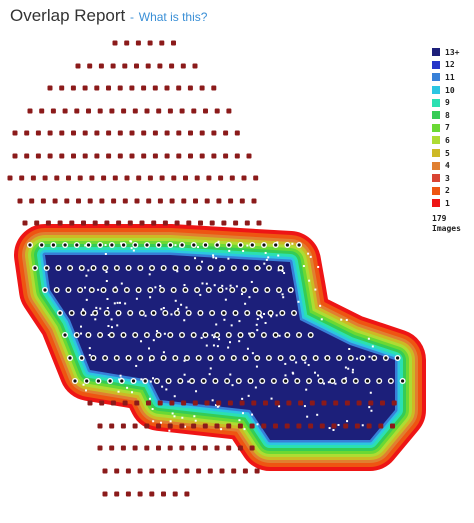  Describe the element at coordinates (450, 90) in the screenshot. I see `legend-label: 10` at that location.